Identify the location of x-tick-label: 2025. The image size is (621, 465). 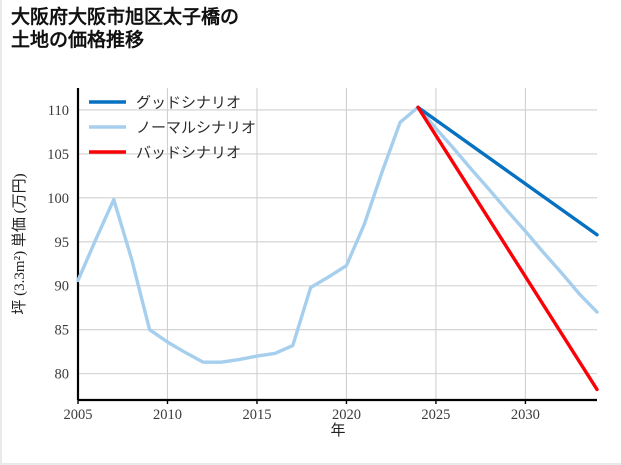
(435, 415).